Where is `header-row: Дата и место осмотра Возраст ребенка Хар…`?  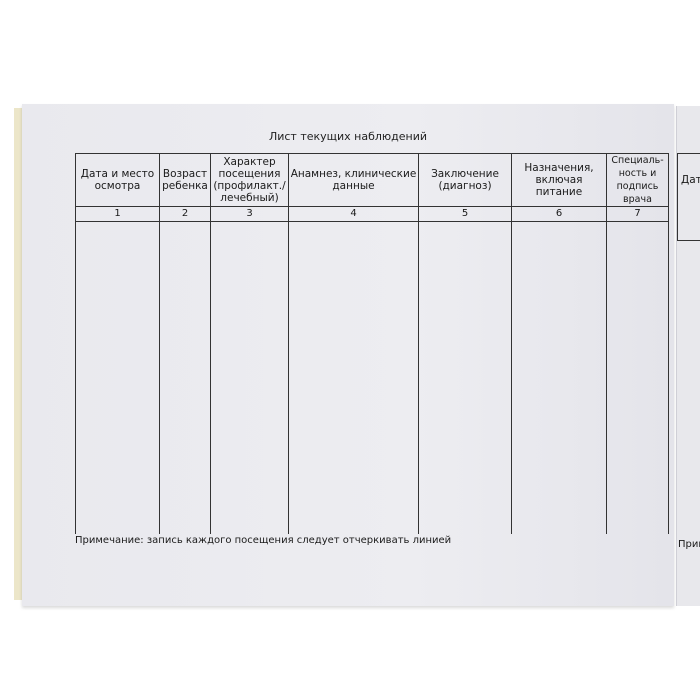
header-row: Дата и место осмотра Возраст ребенка Хар… is located at coordinates (372, 180).